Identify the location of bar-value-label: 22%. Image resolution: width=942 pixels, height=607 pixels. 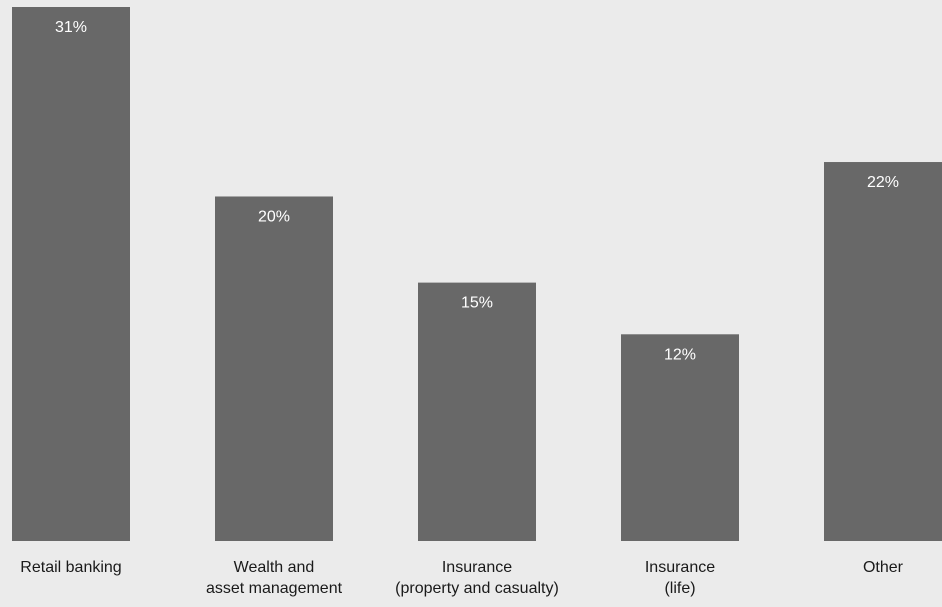
(883, 182).